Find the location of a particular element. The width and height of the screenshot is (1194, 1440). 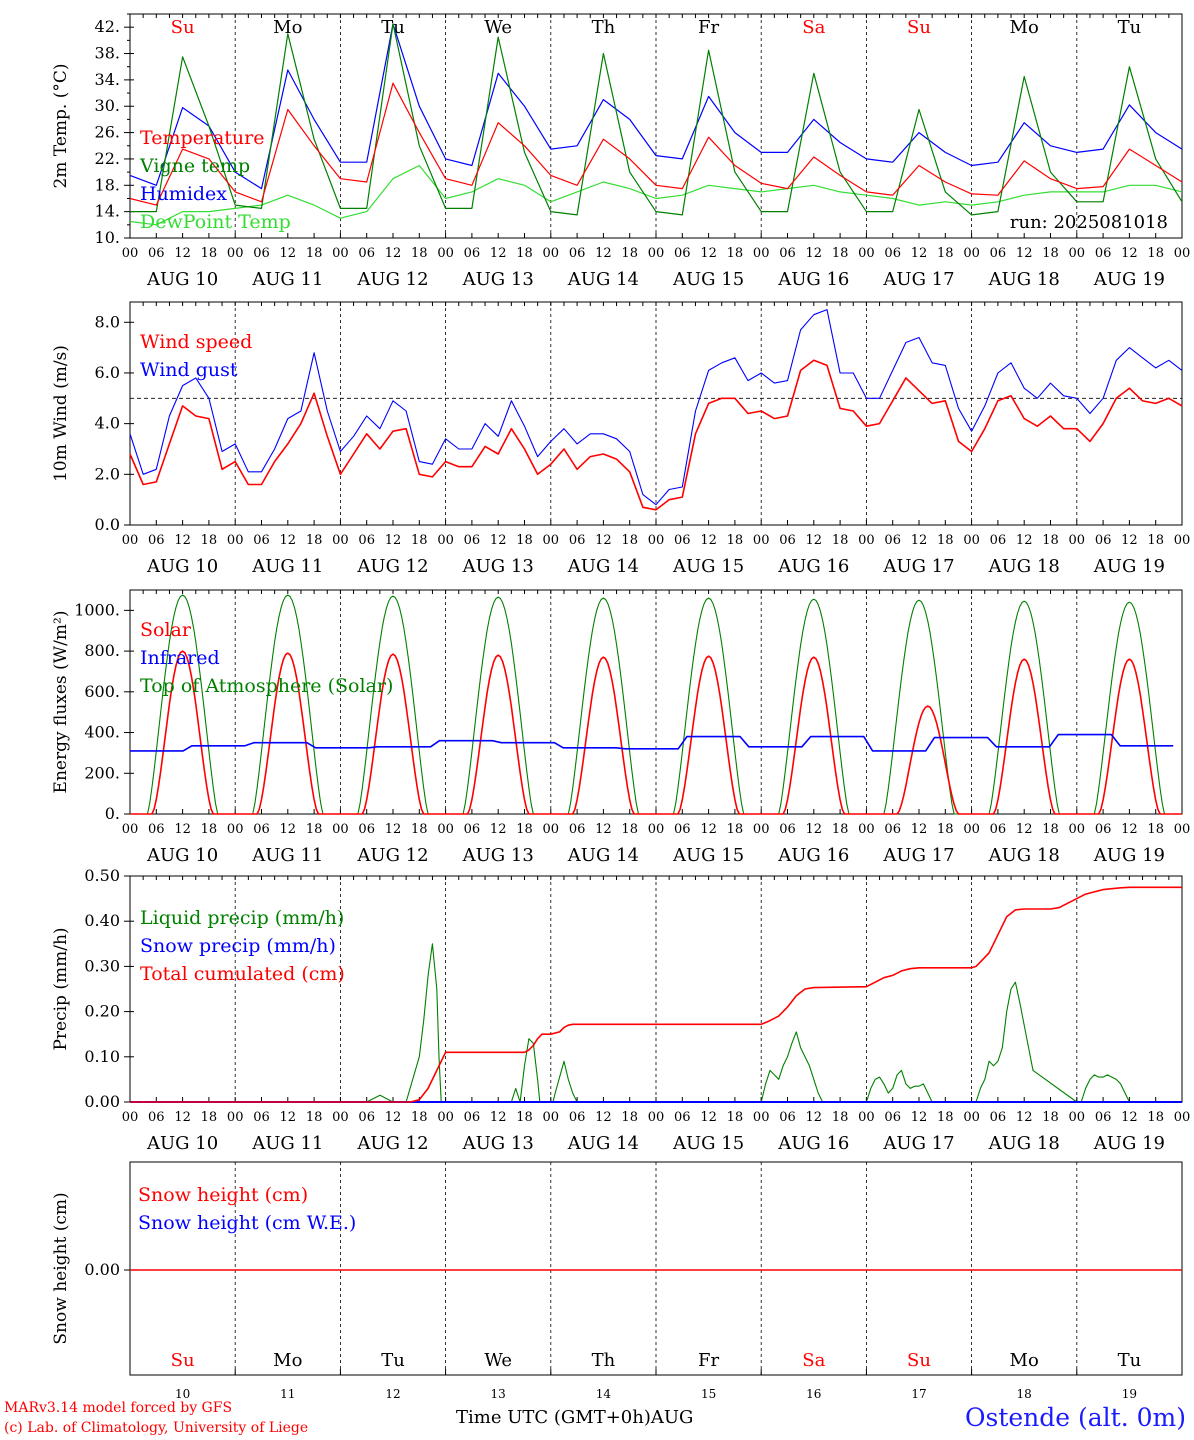

temp-legend-temperature: Temperature is located at coordinates (202, 138).